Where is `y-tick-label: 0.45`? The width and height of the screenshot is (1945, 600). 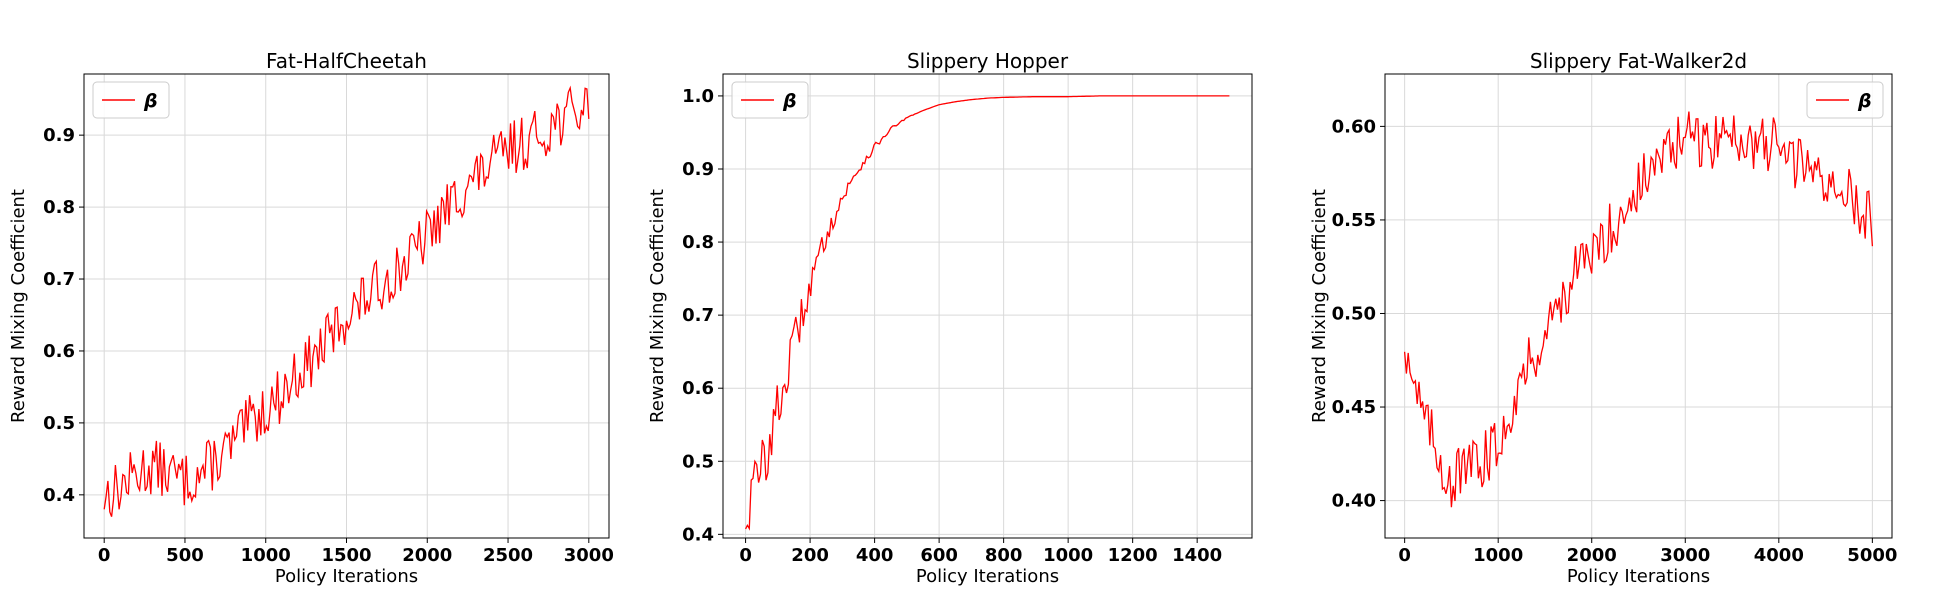 y-tick-label: 0.45 is located at coordinates (1354, 407).